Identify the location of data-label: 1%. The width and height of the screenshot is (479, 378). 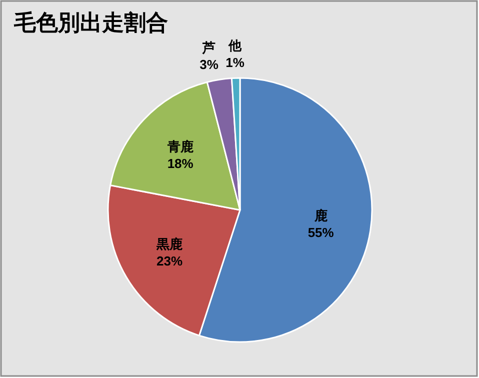
(235, 62).